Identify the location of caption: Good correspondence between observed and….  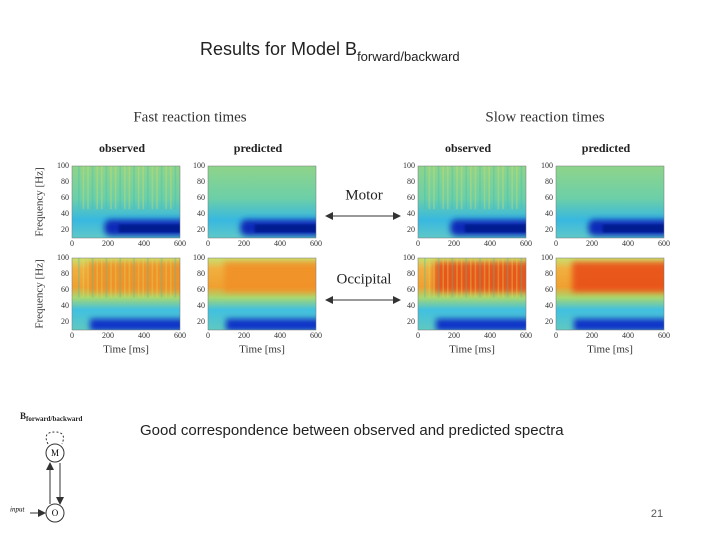
(352, 430).